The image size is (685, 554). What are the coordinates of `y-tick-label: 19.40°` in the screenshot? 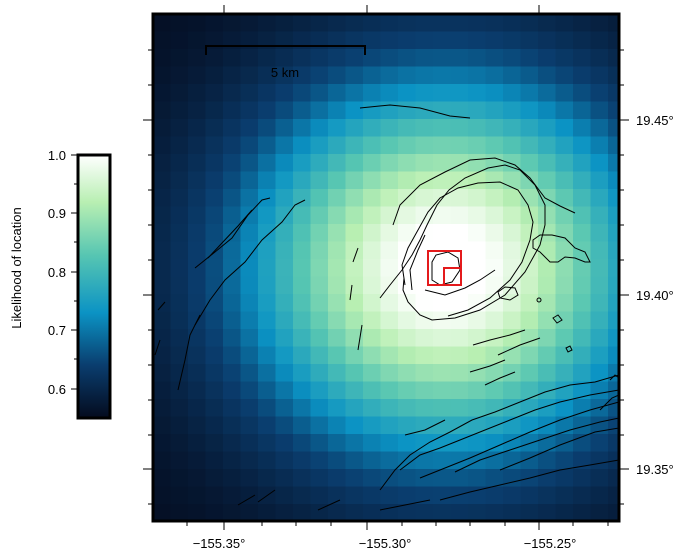 It's located at (655, 295).